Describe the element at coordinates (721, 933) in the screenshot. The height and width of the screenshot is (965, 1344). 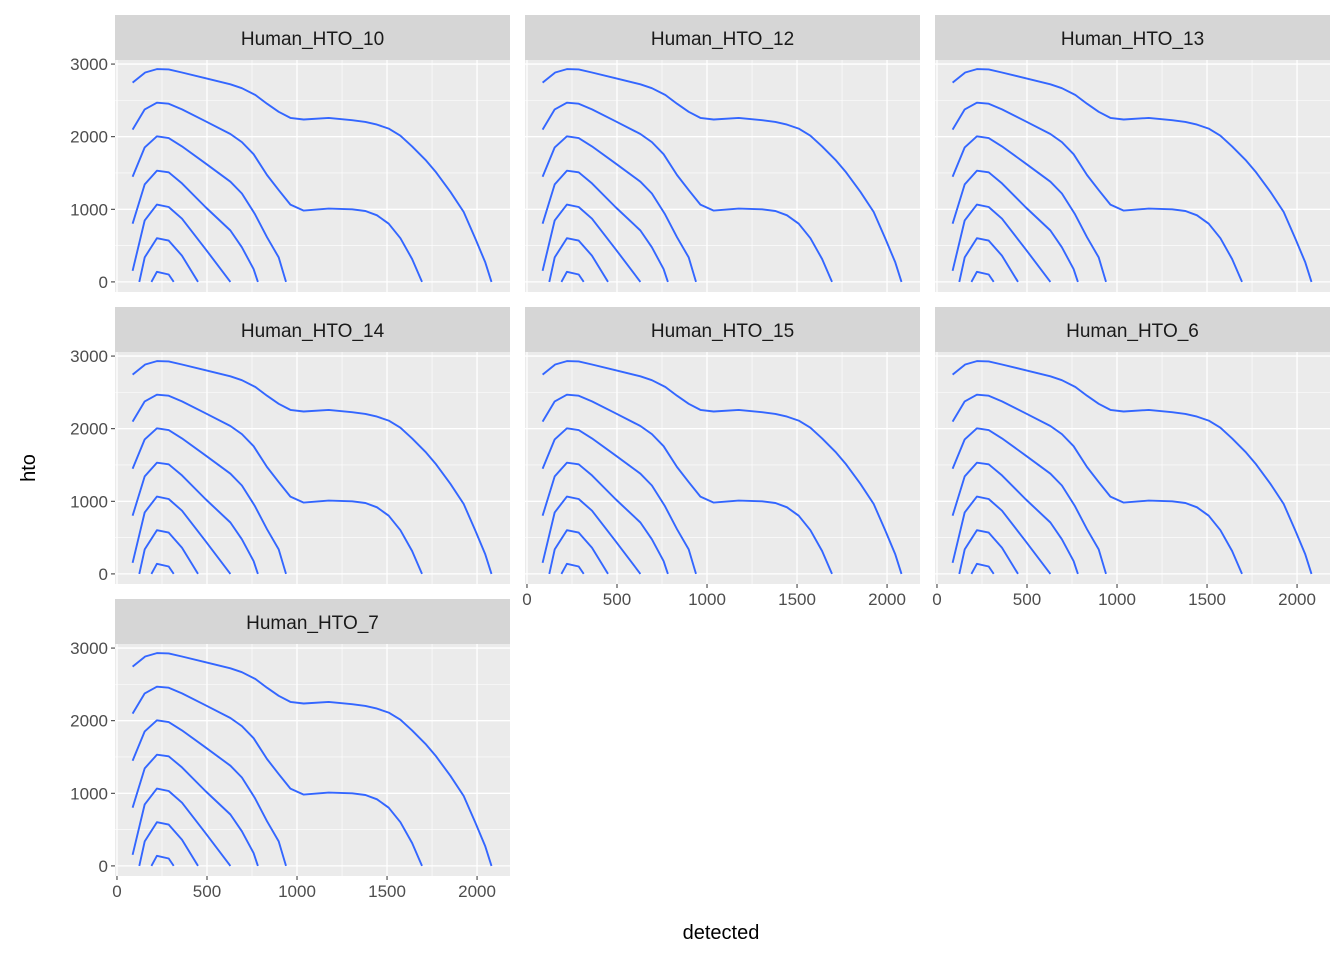
I see `x-axis-label: detected` at that location.